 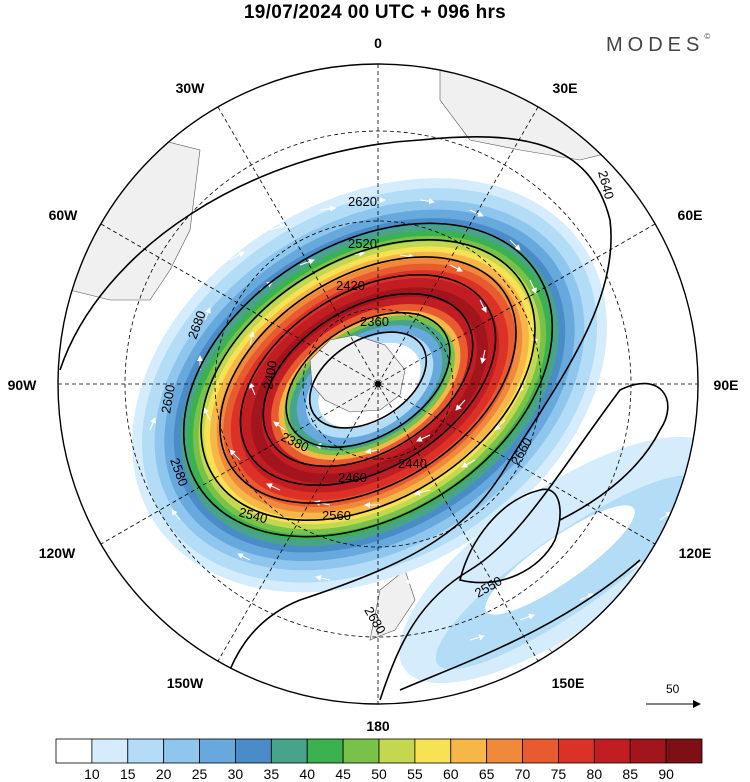 I want to click on contour-label: 2640, so click(x=606, y=185).